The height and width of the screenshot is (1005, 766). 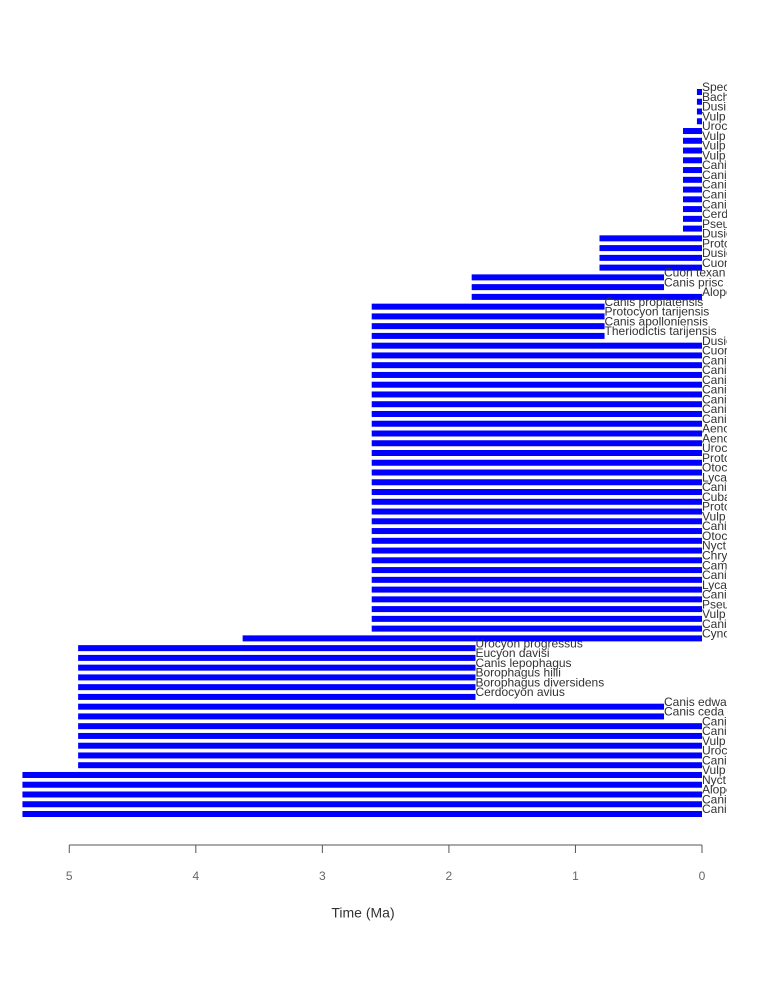 What do you see at coordinates (716, 429) in the screenshot?
I see `bar-label: Aeno` at bounding box center [716, 429].